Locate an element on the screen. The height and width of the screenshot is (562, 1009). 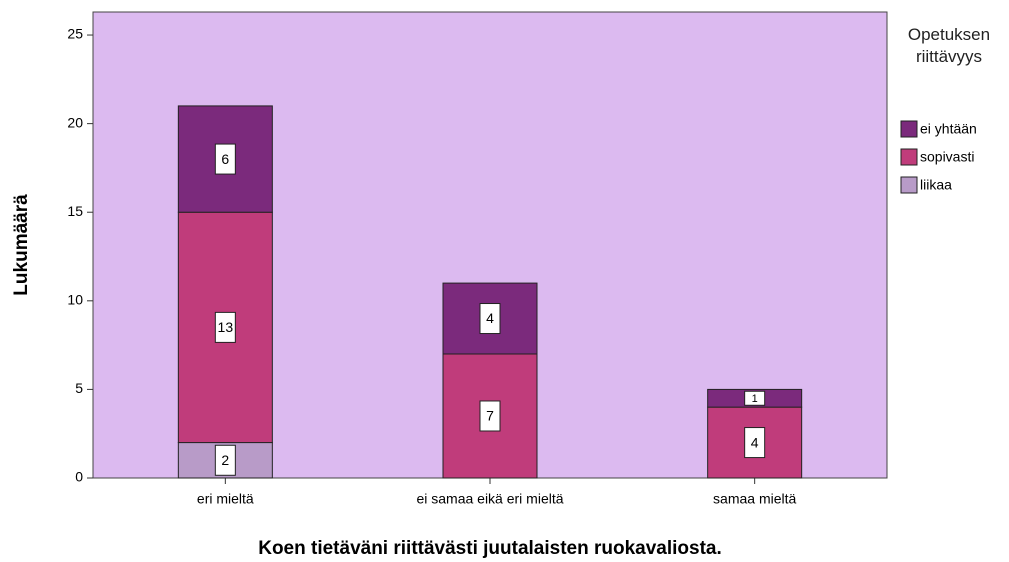
y-tick-label: 25 is located at coordinates (75, 34).